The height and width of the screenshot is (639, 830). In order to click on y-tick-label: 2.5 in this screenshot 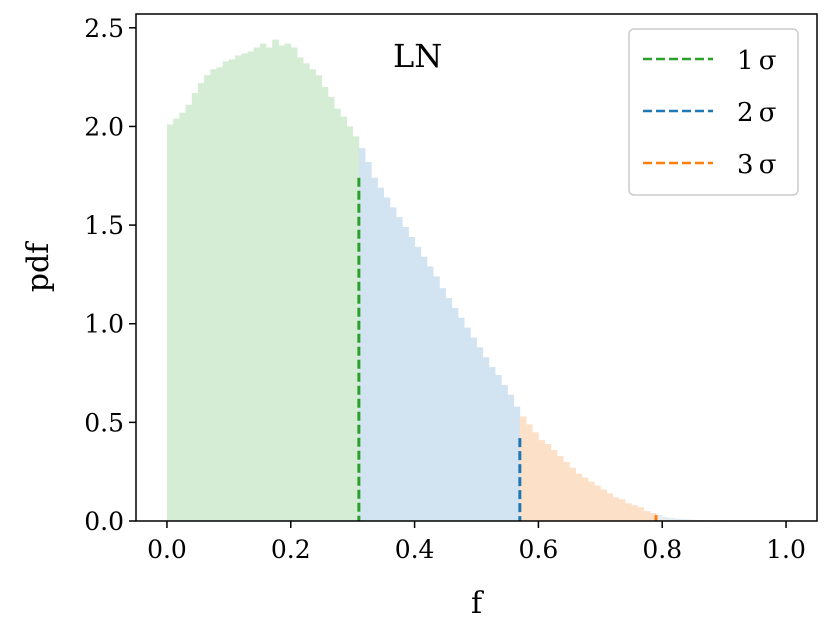, I will do `click(104, 28)`.